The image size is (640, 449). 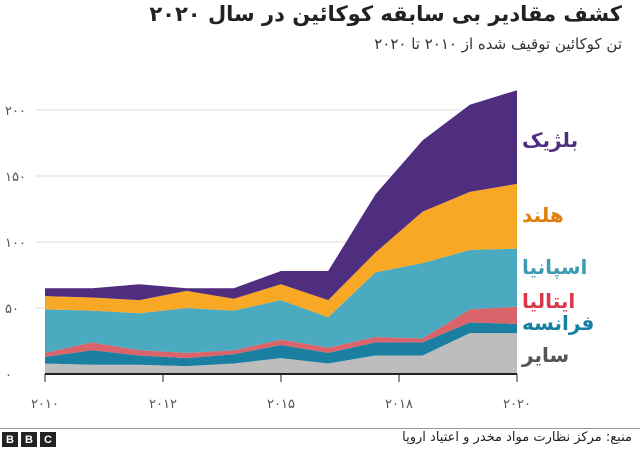 I want to click on x-tick-label: ۲۰۱۲, so click(x=163, y=404).